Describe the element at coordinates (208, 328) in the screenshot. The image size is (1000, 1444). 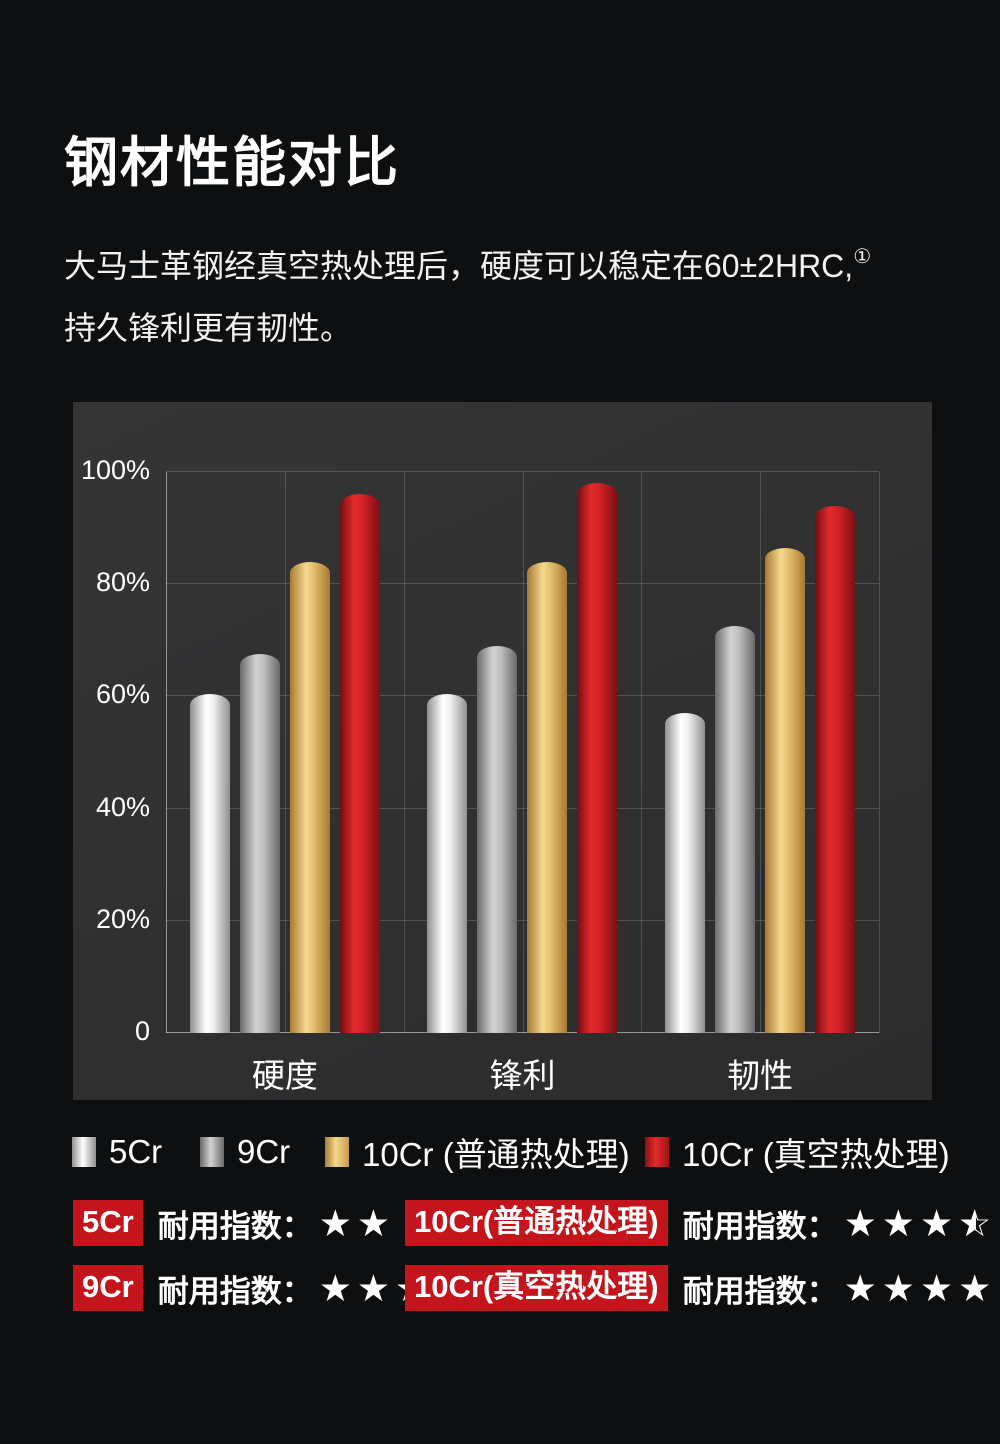
I see `subtitle-line-2: 持久锋利更有韧性。` at that location.